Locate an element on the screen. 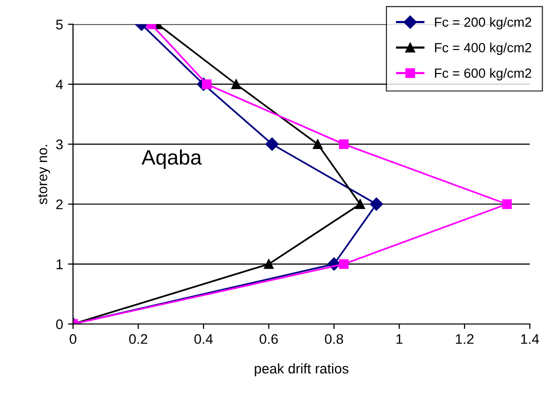 The image size is (549, 405). y-tick-label: 3 is located at coordinates (59, 145).